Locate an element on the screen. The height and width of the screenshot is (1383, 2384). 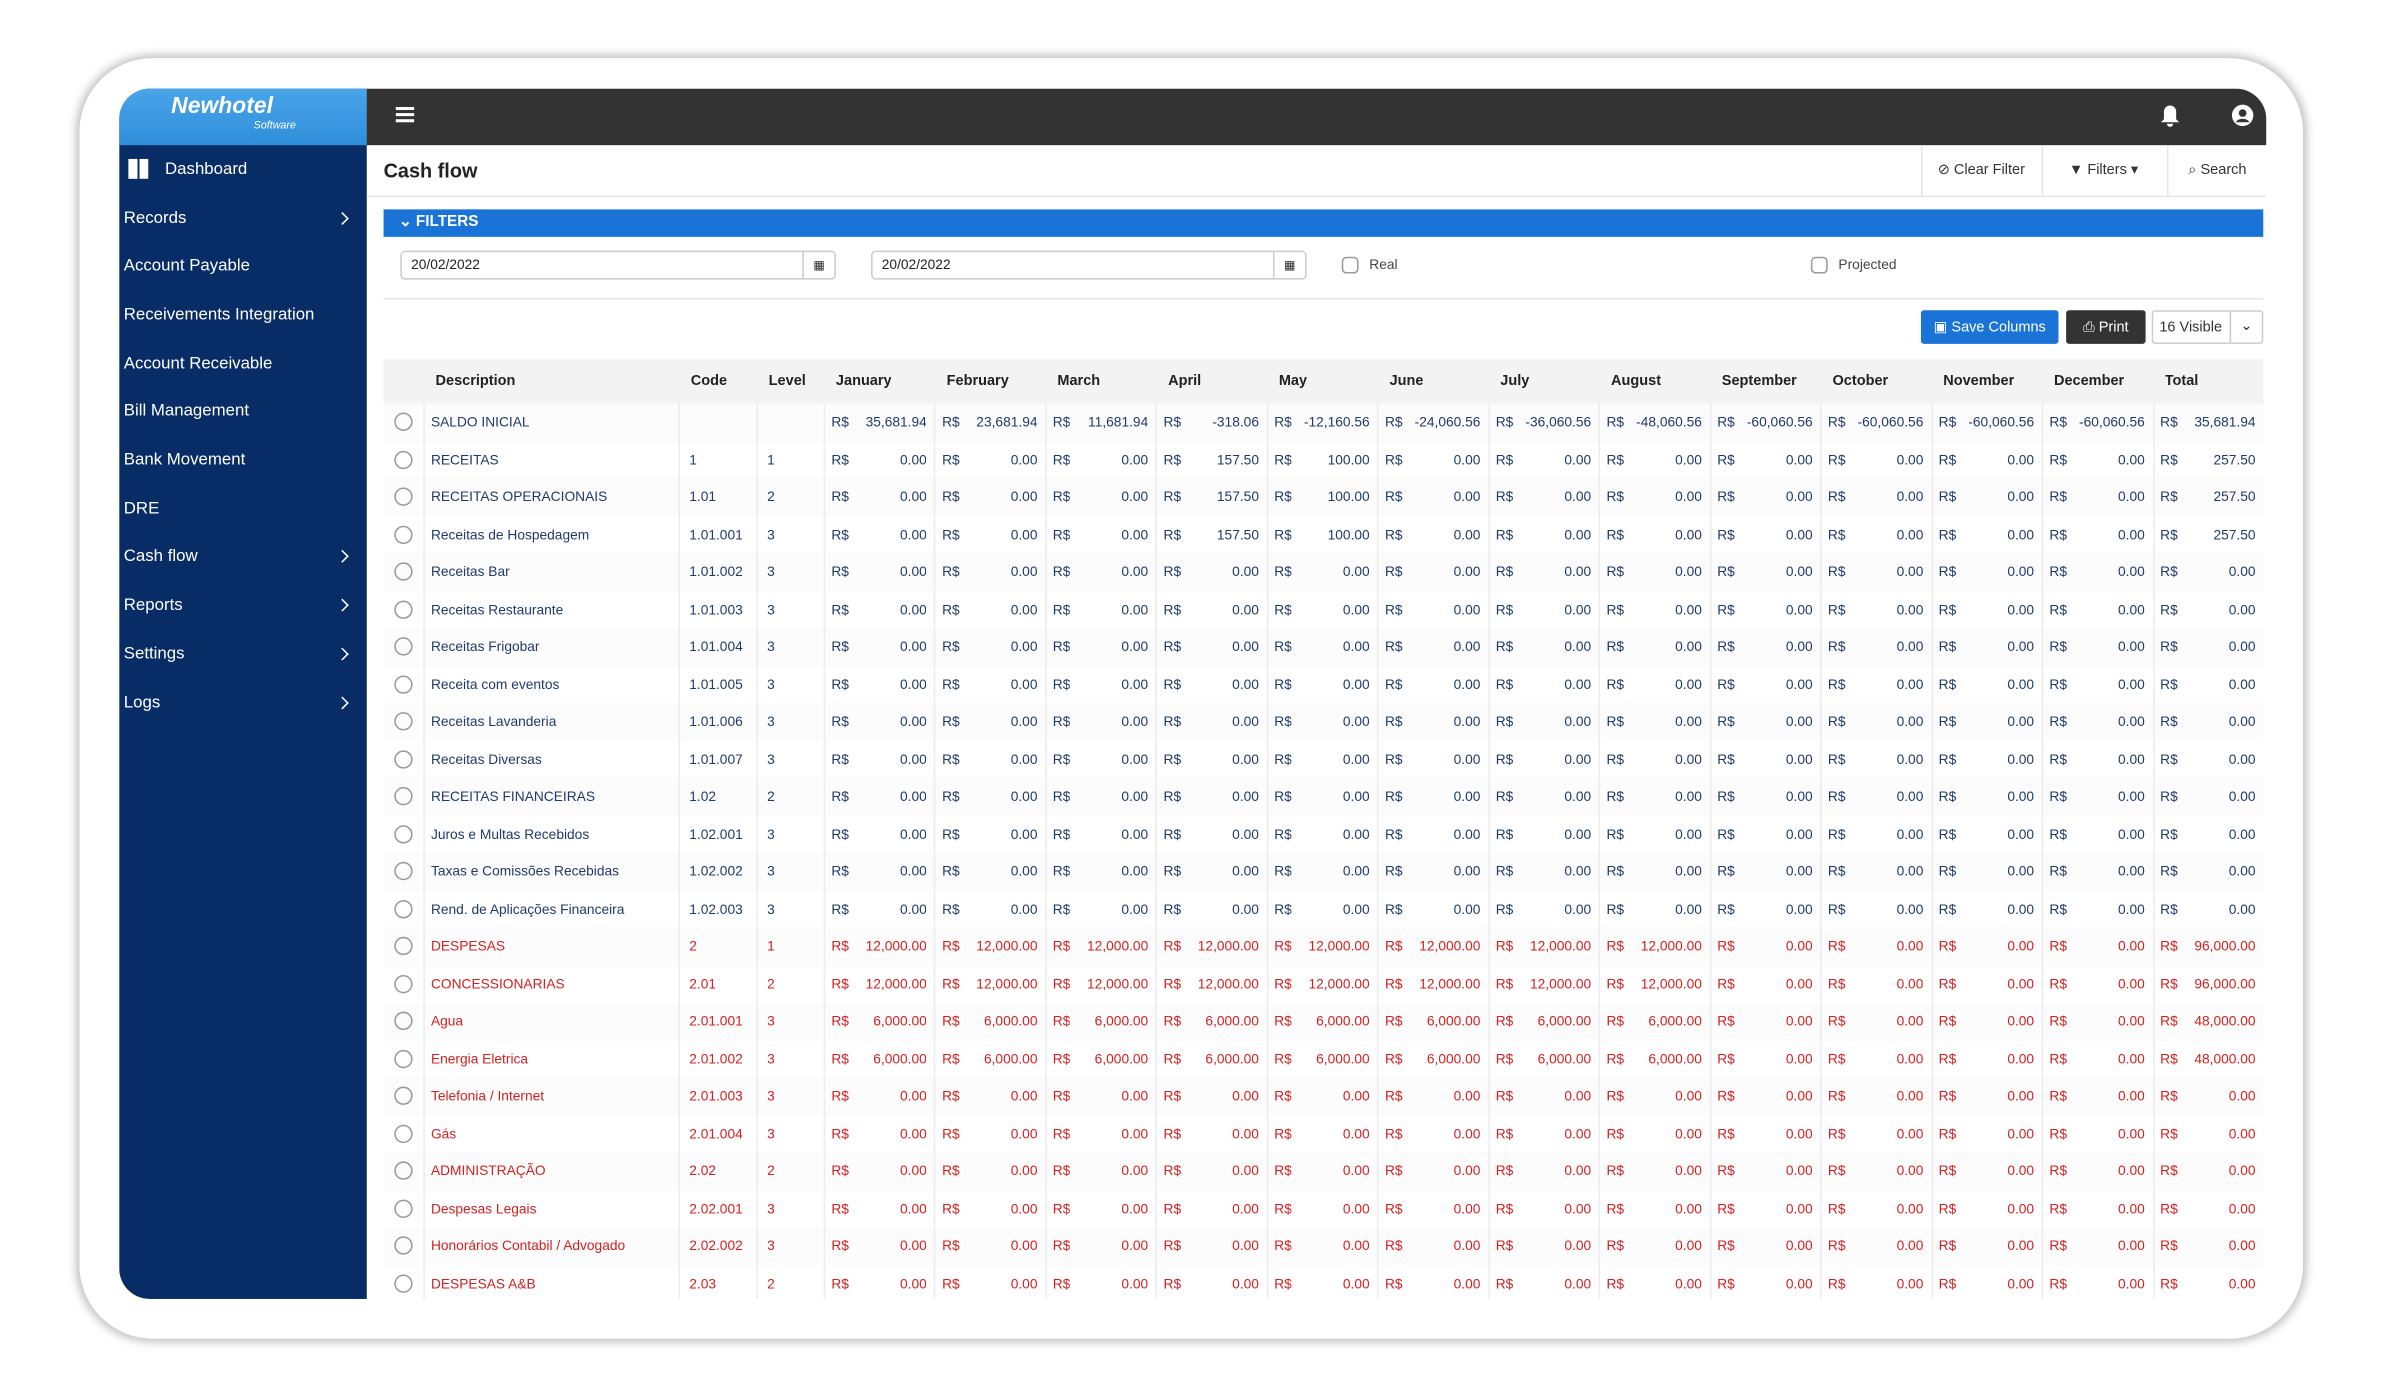
filters-bar: ⌄ FILTERS is located at coordinates (1323, 223).